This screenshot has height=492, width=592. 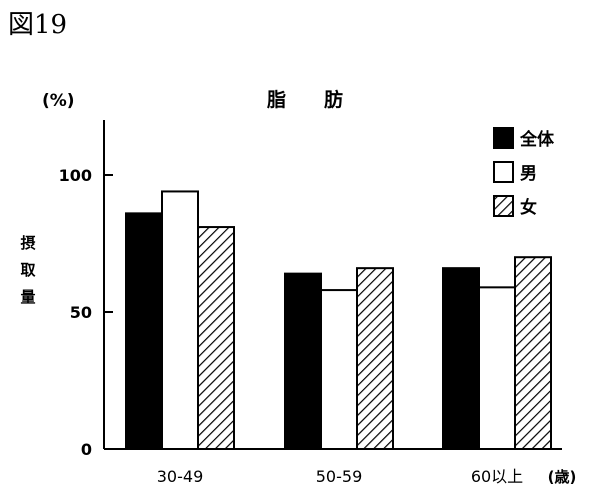 I want to click on bar-全体-30-49, so click(x=144, y=331).